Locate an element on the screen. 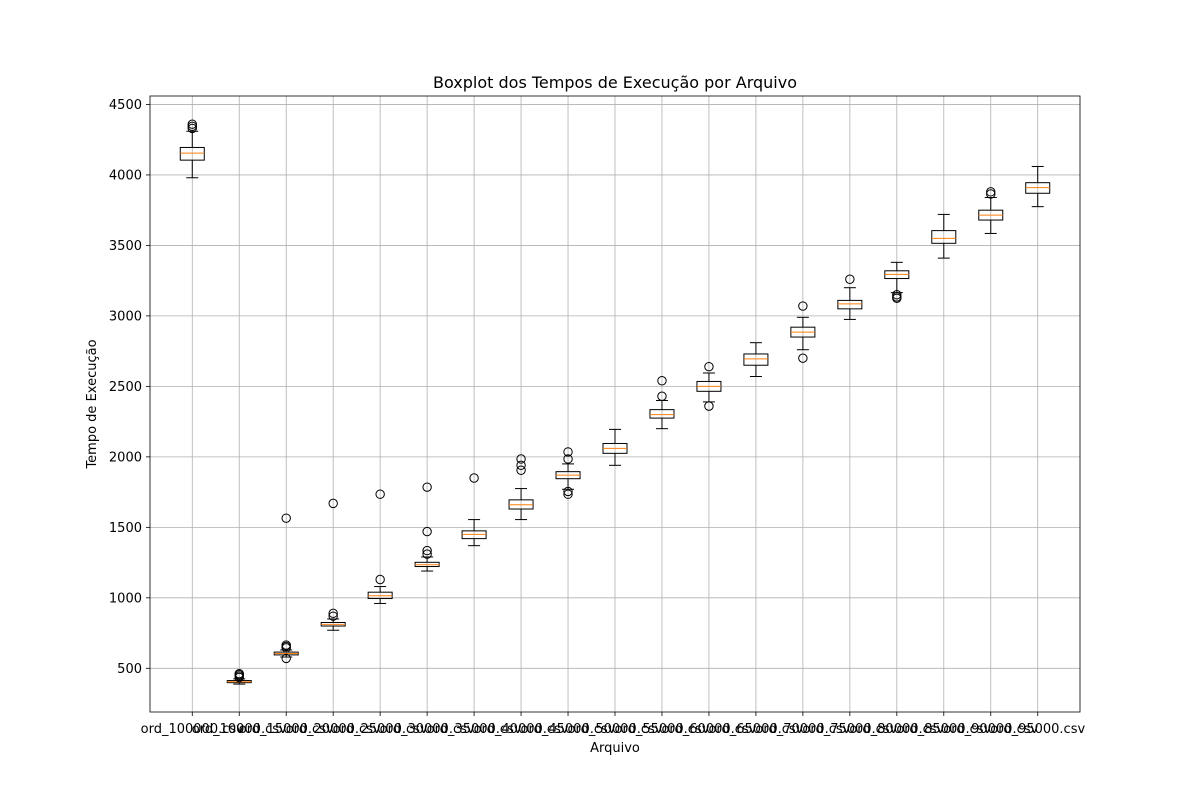 The width and height of the screenshot is (1200, 800). x-tick-label: ord_85000.csv is located at coordinates (943, 729).